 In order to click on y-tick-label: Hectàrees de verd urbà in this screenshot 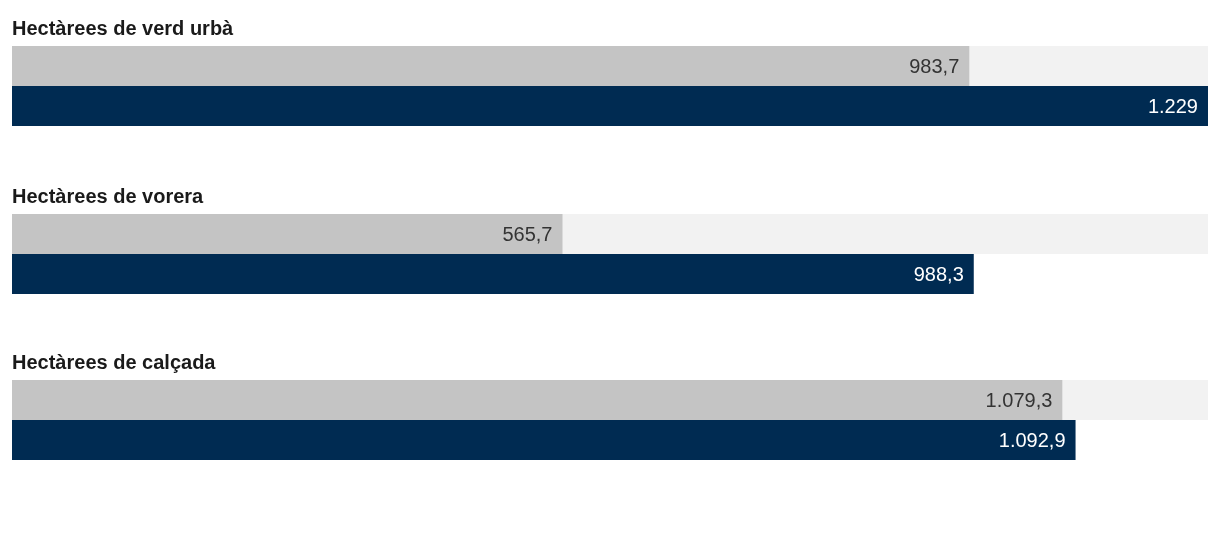, I will do `click(123, 28)`.